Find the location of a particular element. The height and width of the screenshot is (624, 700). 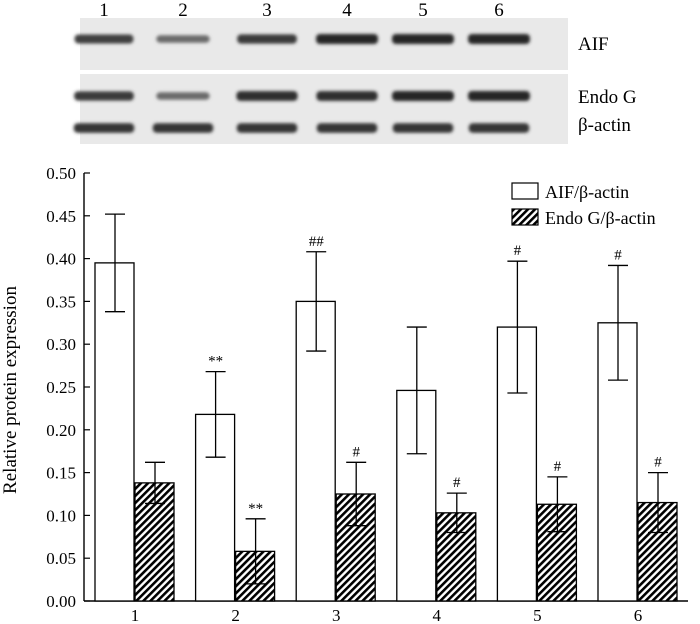

y-tick-label: 0.15 is located at coordinates (61, 473).